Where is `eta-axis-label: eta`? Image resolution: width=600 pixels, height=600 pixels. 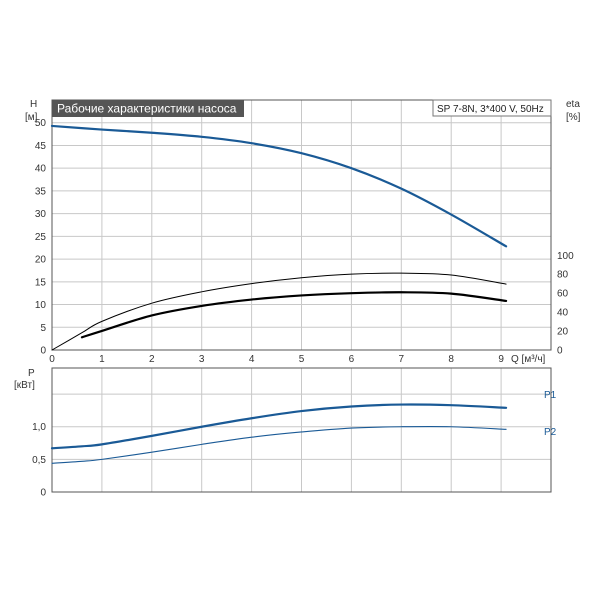 eta-axis-label: eta is located at coordinates (573, 104).